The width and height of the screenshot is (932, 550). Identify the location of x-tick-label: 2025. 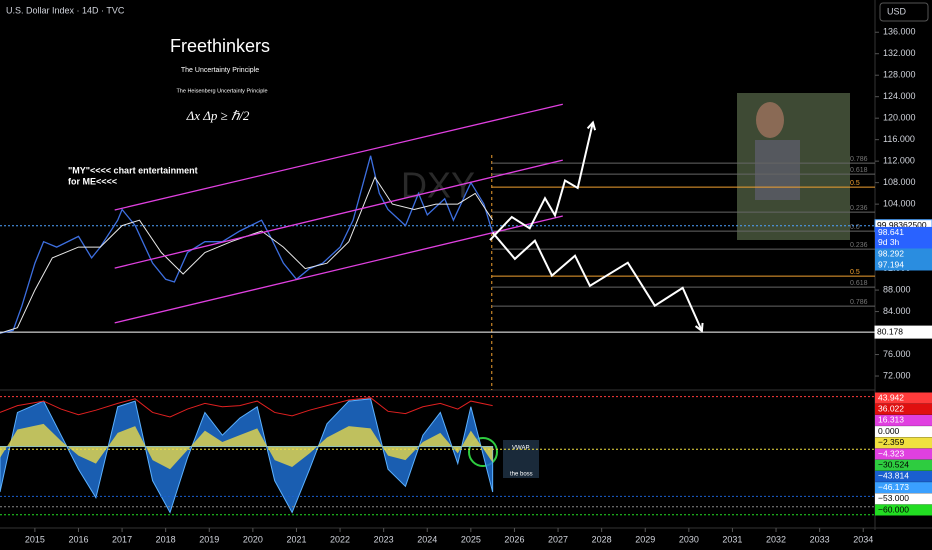
(471, 539).